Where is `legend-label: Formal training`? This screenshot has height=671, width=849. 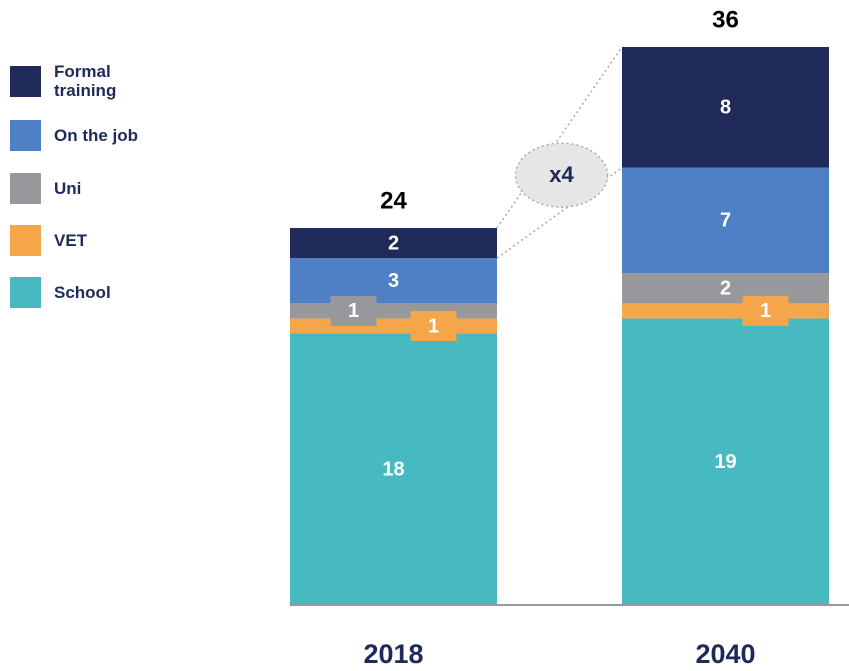 legend-label: Formal training is located at coordinates (85, 81).